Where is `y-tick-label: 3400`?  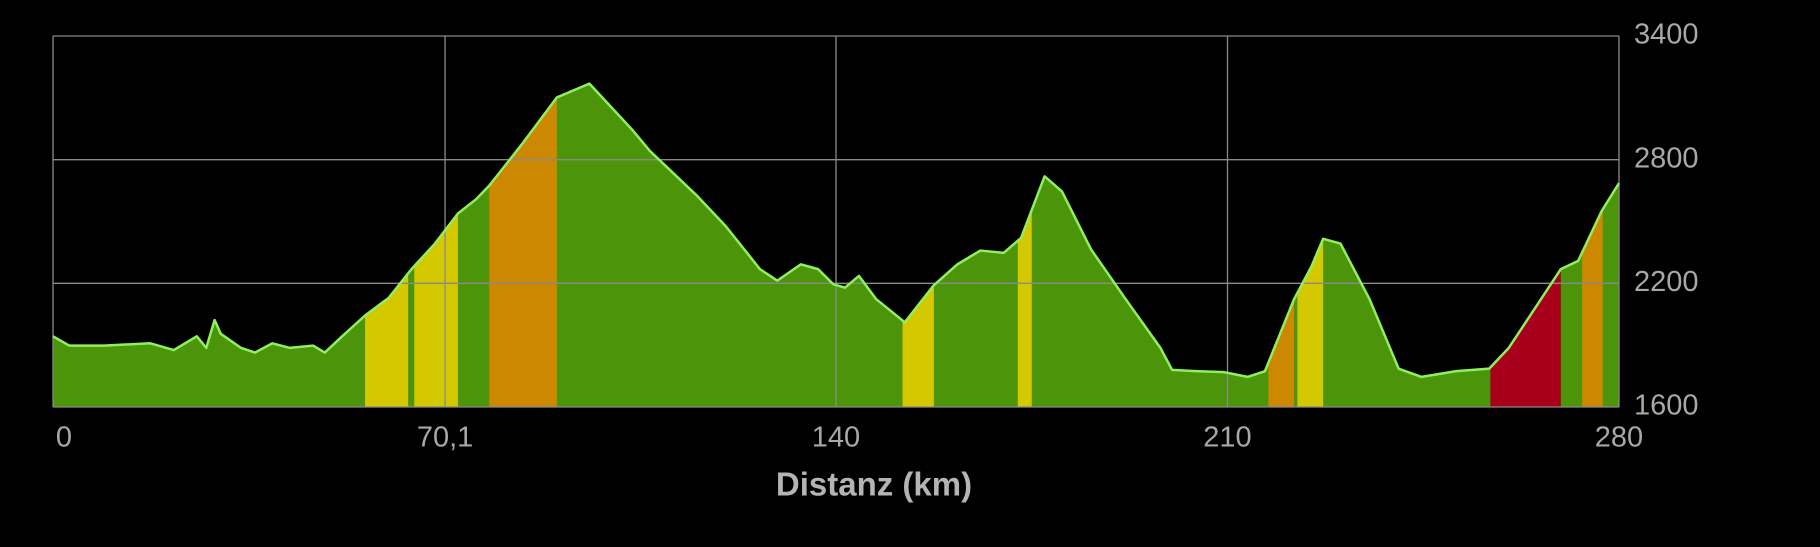 y-tick-label: 3400 is located at coordinates (1666, 35).